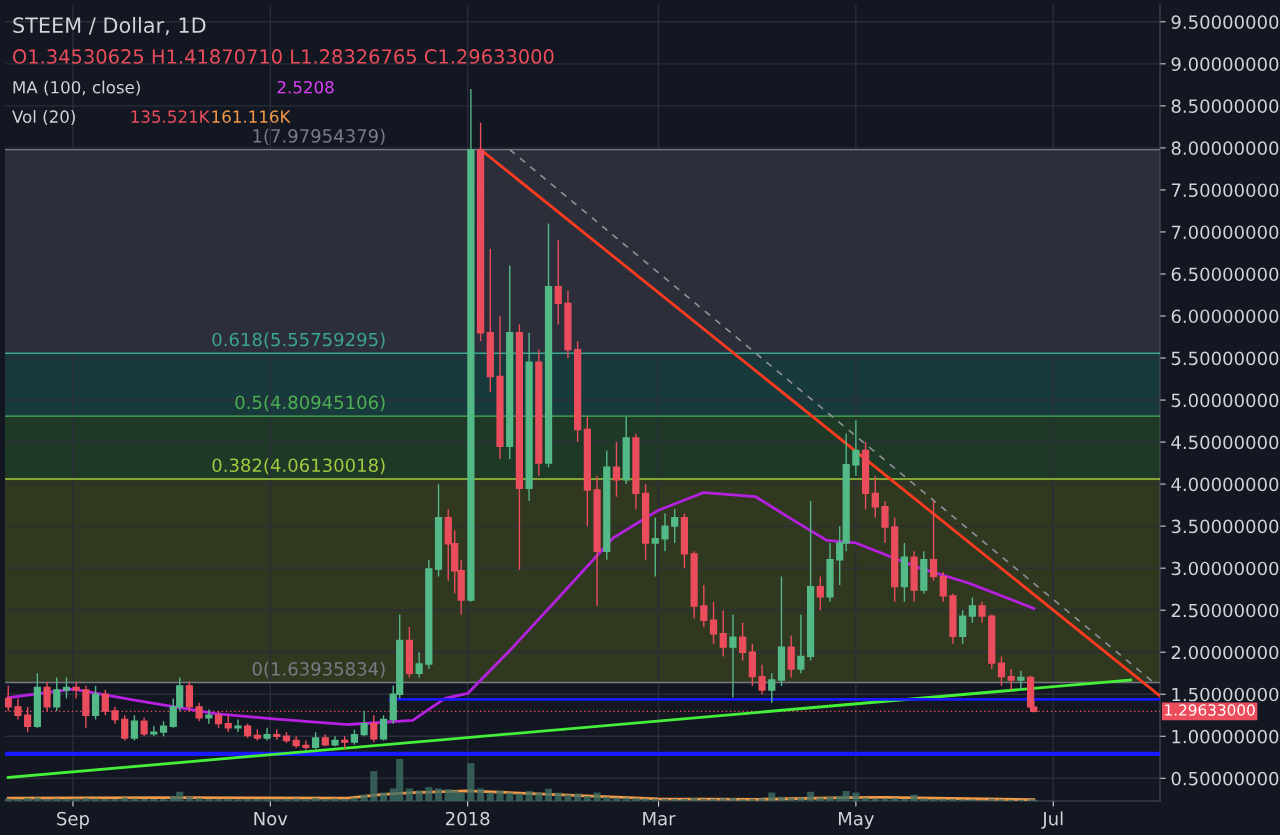 Image resolution: width=1280 pixels, height=835 pixels. What do you see at coordinates (251, 116) in the screenshot?
I see `annotation: 161.116K` at bounding box center [251, 116].